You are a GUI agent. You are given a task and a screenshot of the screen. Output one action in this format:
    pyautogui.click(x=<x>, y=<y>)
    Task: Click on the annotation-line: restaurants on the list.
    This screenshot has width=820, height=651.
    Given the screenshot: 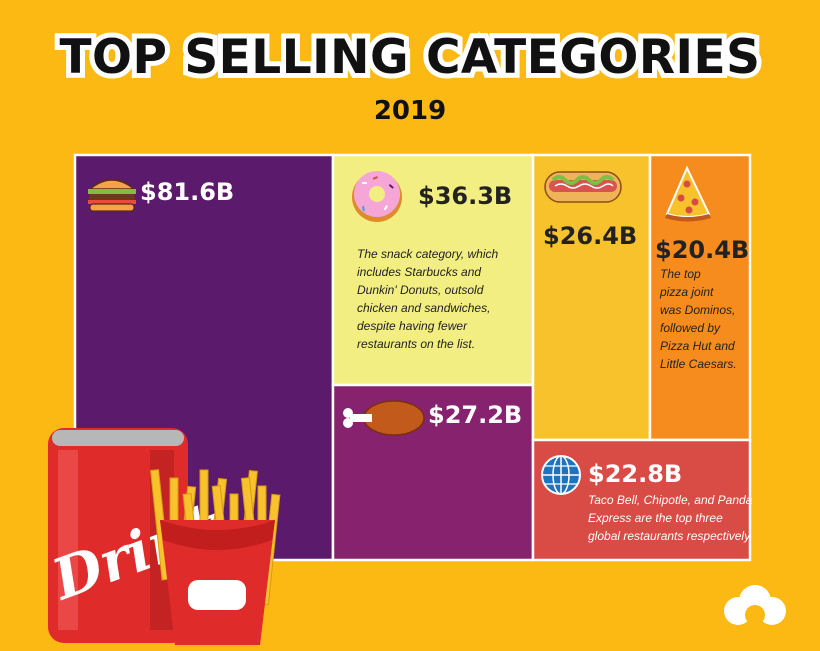 What is the action you would take?
    pyautogui.click(x=416, y=344)
    